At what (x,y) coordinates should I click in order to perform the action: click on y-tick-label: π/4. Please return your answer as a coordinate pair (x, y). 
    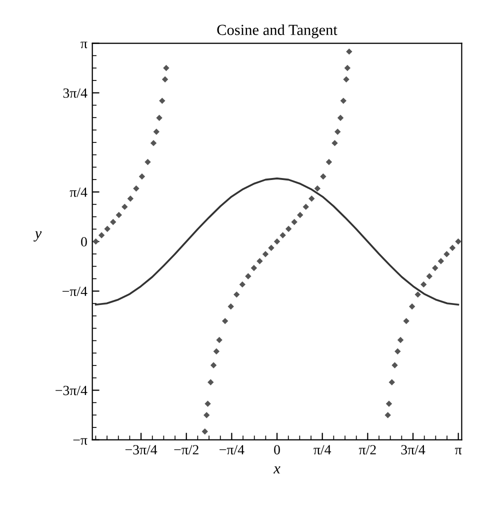
    Looking at the image, I should click on (79, 192).